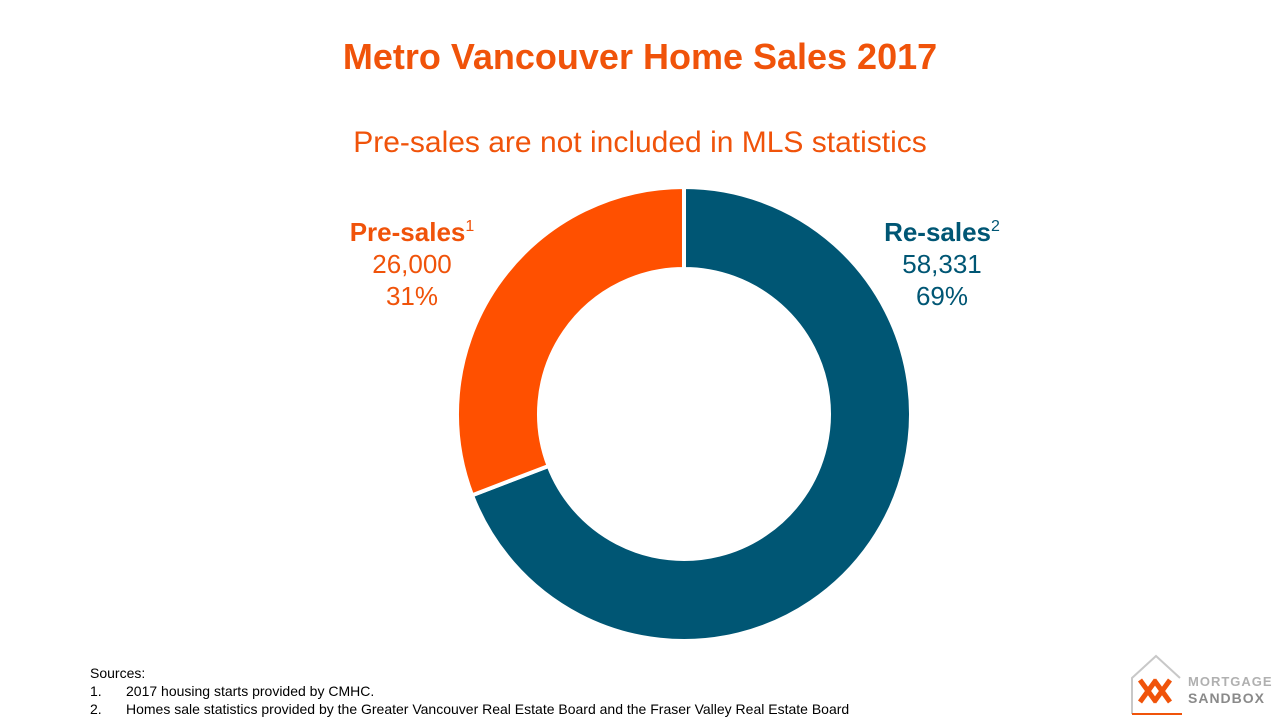 This screenshot has height=721, width=1280. What do you see at coordinates (1230, 681) in the screenshot?
I see `logo-text-mortgage: MORTGAGE` at bounding box center [1230, 681].